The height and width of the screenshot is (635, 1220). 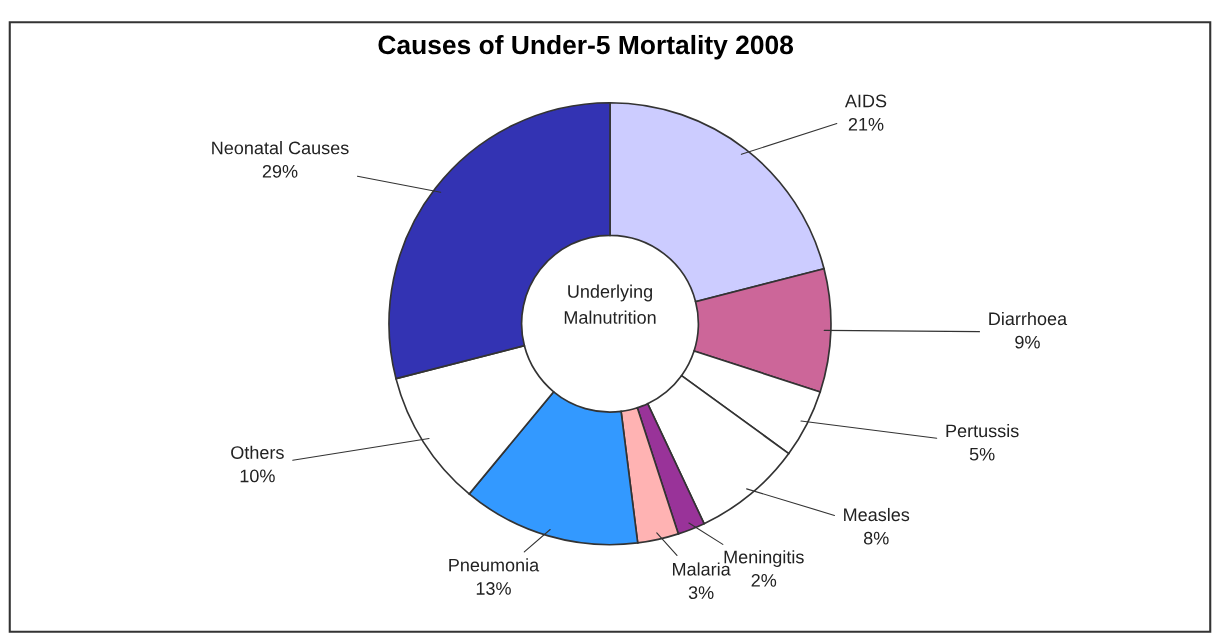 What do you see at coordinates (866, 124) in the screenshot?
I see `data-label: 21%` at bounding box center [866, 124].